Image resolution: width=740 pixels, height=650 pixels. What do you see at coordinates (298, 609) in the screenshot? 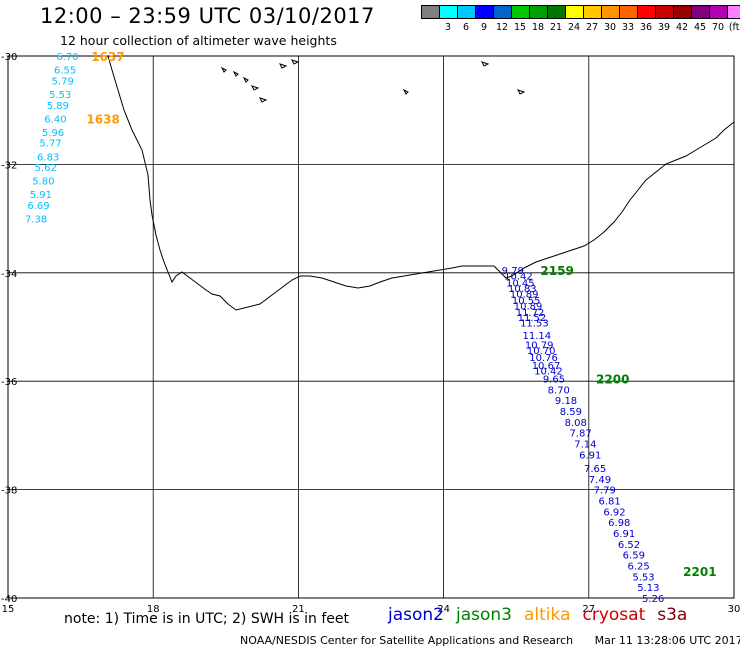
I see `lon-tick-label: 21` at bounding box center [298, 609].